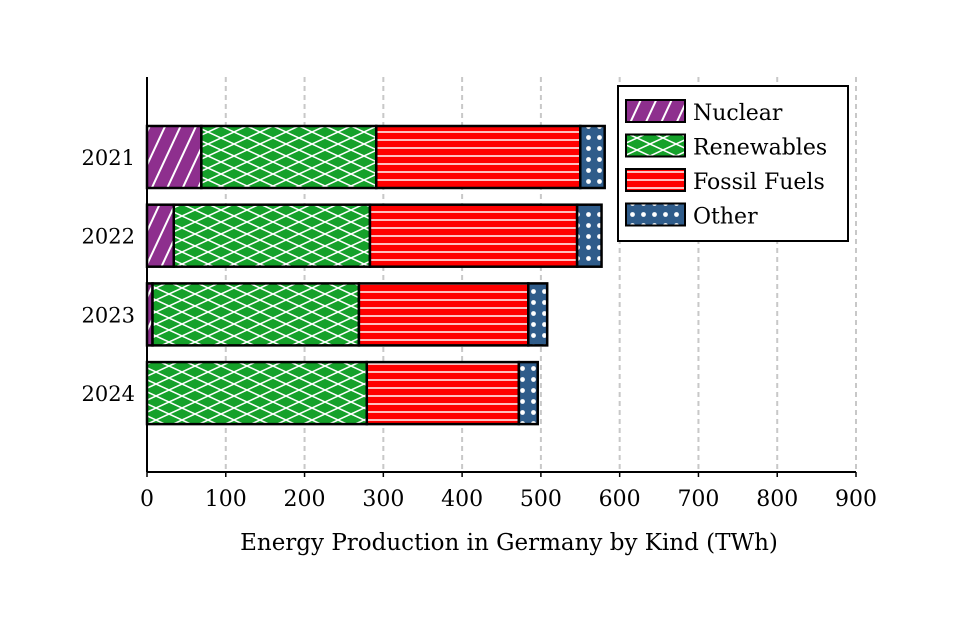 The height and width of the screenshot is (641, 958). Describe the element at coordinates (738, 113) in the screenshot. I see `legend-label: Nuclear` at that location.